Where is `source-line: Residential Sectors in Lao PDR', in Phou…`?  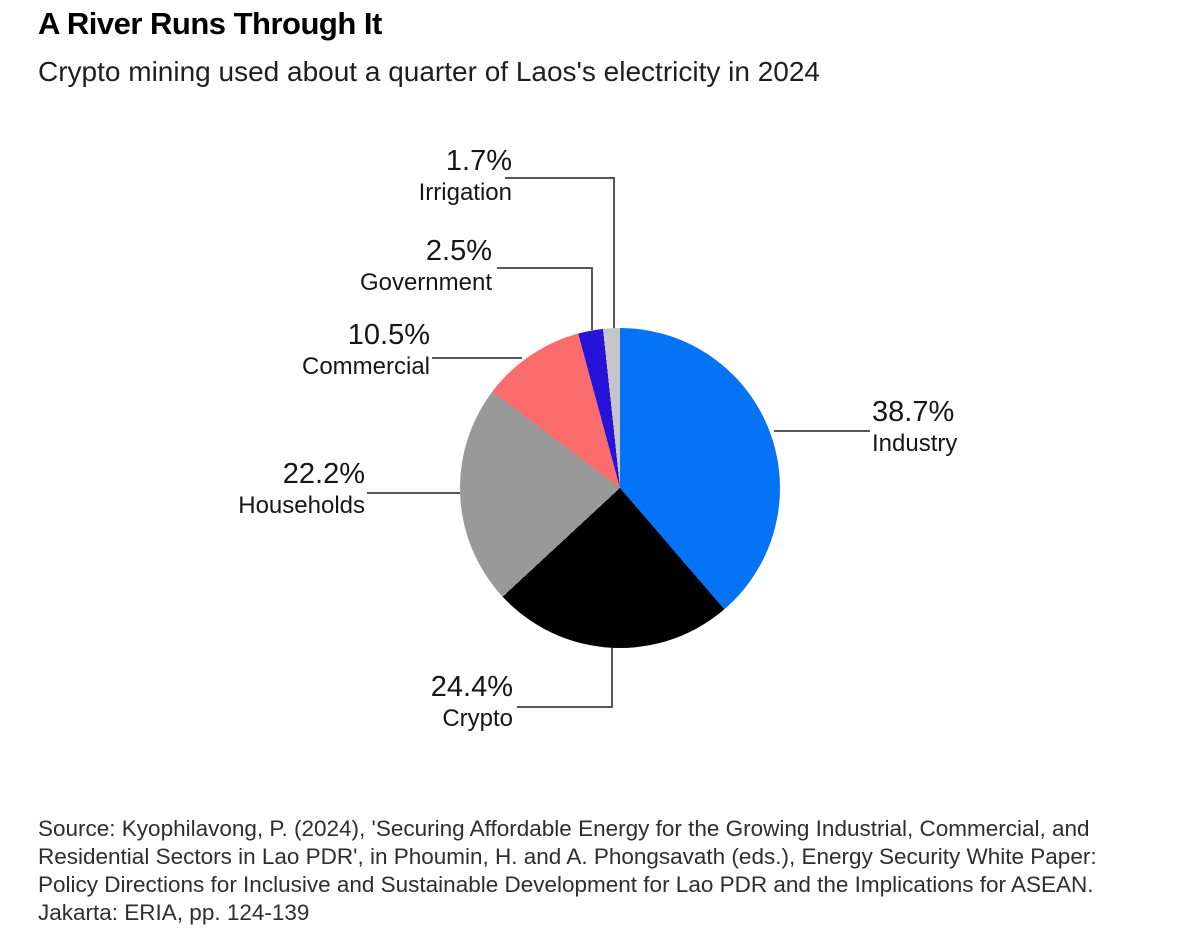
source-line: Residential Sectors in Lao PDR', in Phou… is located at coordinates (567, 856).